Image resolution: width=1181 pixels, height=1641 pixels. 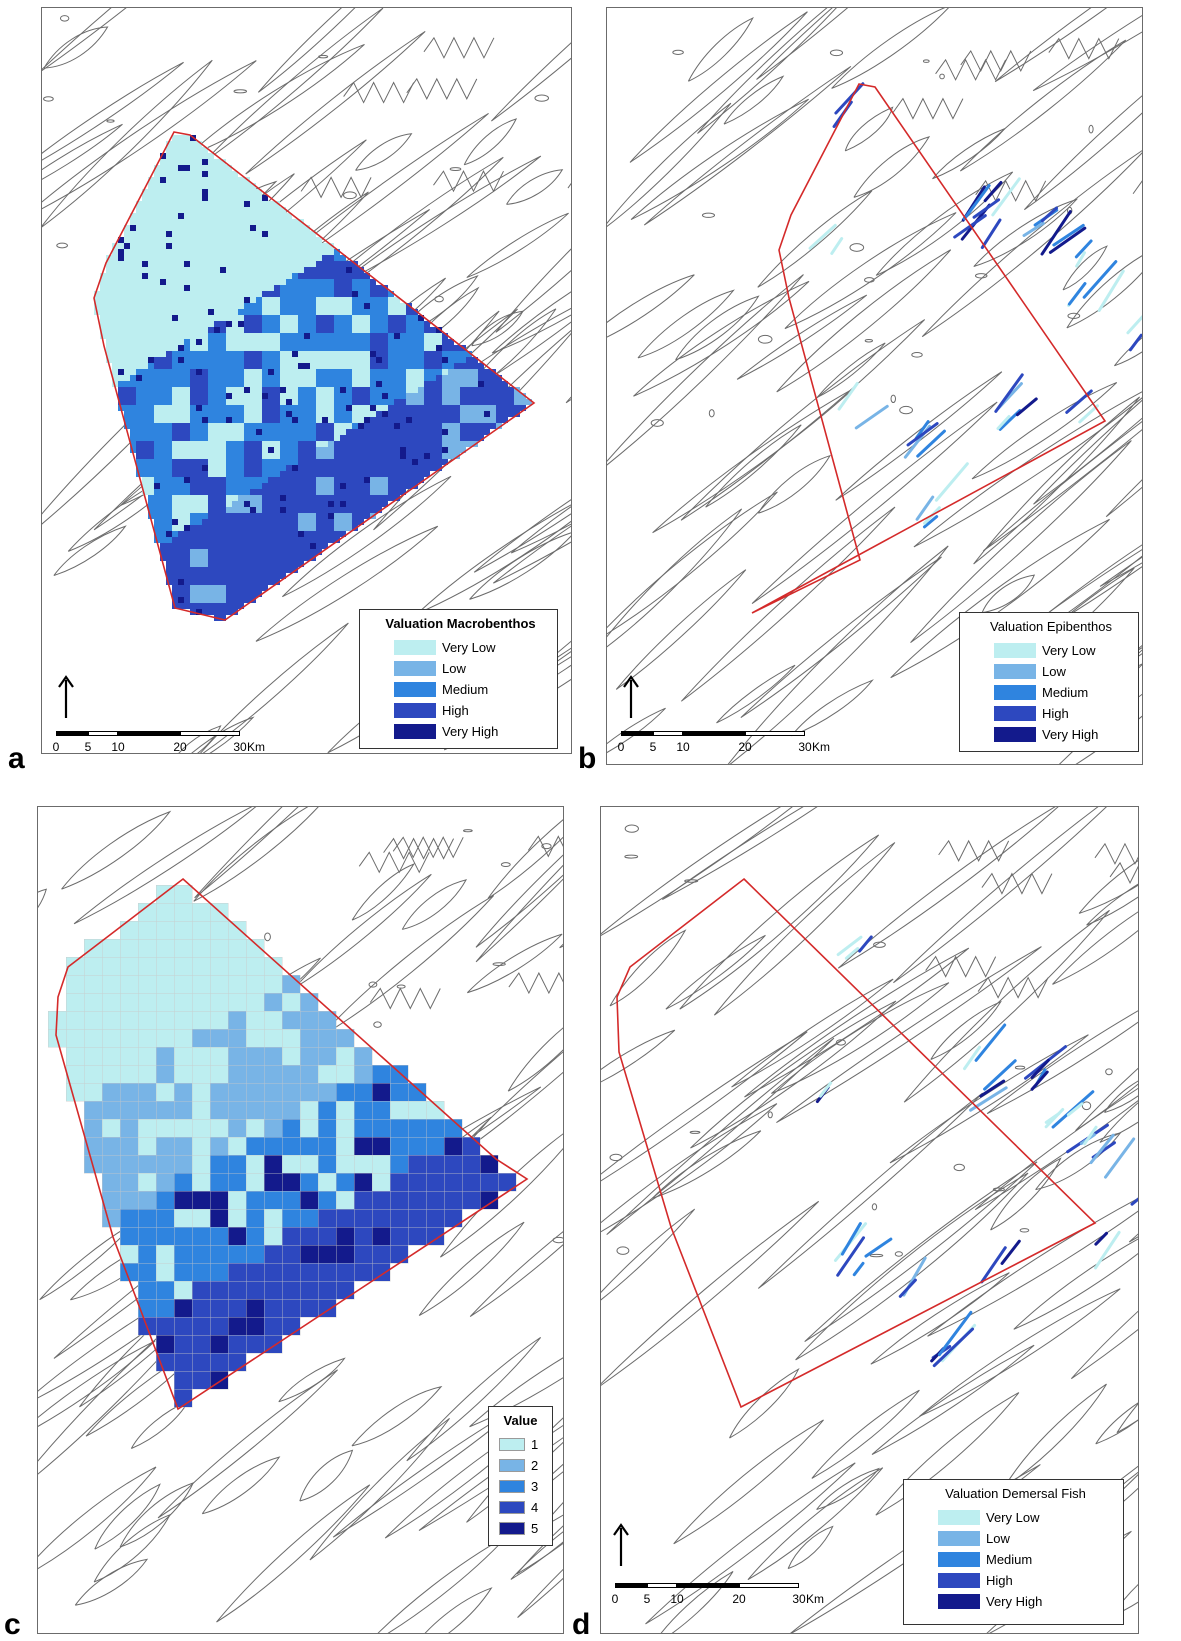 I want to click on legend-item: Low, so click(x=460, y=668).